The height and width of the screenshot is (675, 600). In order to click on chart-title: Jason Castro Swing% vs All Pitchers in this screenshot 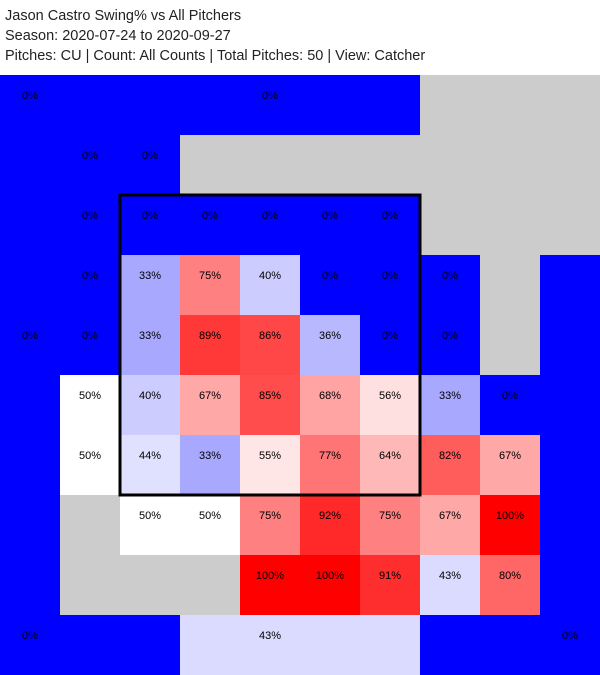, I will do `click(123, 16)`.